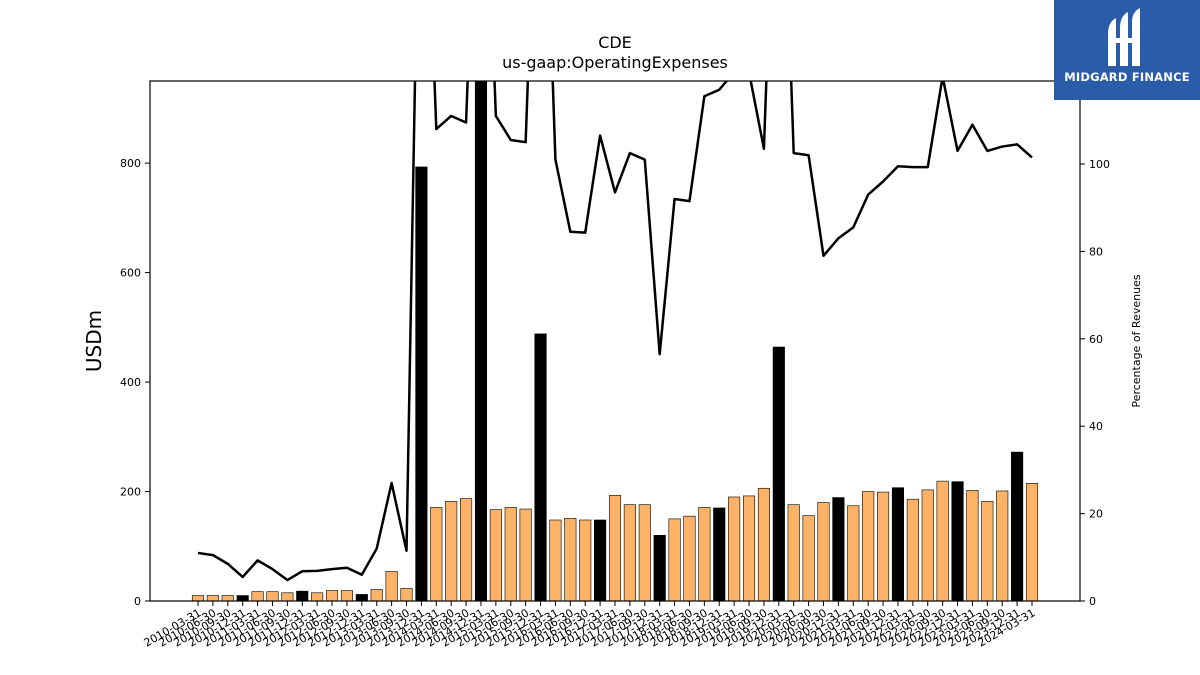 Image resolution: width=1200 pixels, height=675 pixels. Describe the element at coordinates (130, 163) in the screenshot. I see `y-tick-label: 800` at that location.